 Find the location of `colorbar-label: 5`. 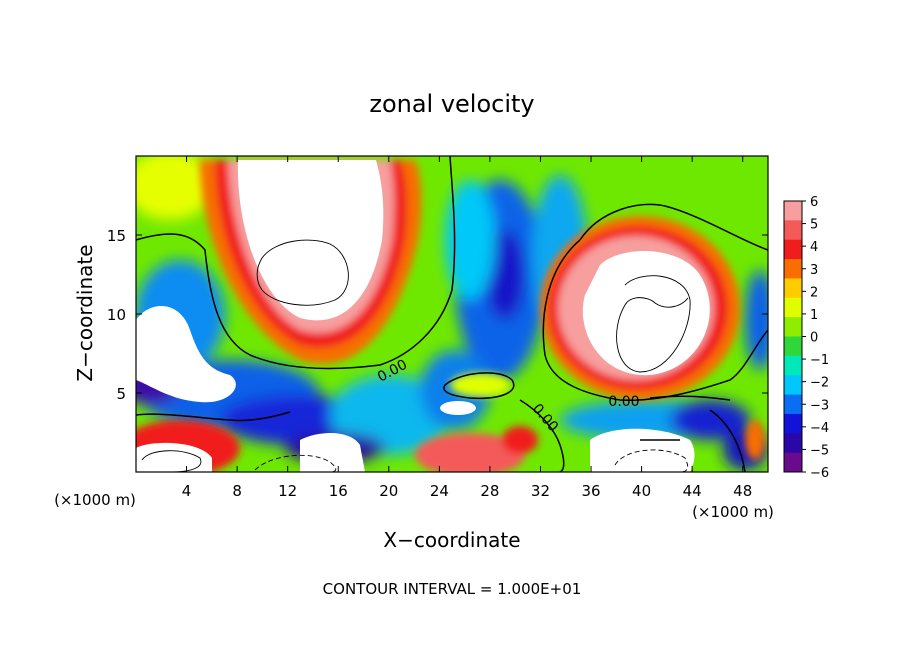

colorbar-label: 5 is located at coordinates (814, 225).